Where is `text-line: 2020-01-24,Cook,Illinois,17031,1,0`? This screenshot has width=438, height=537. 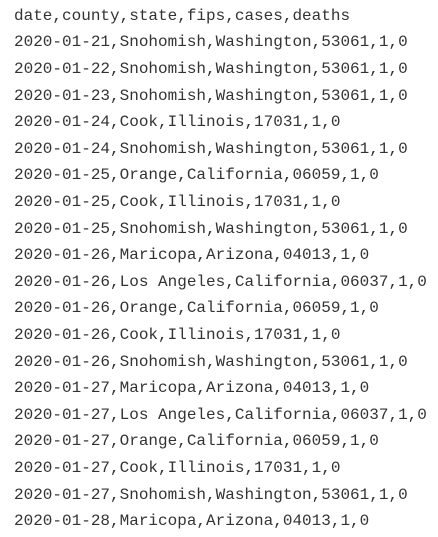
text-line: 2020-01-24,Cook,Illinois,17031,1,0 is located at coordinates (177, 122).